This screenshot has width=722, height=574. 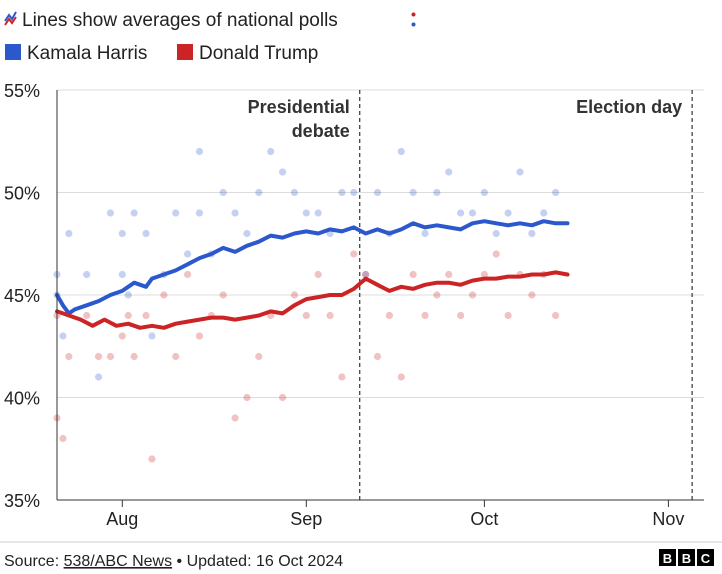 I want to click on annotation-label: debate, so click(x=321, y=131).